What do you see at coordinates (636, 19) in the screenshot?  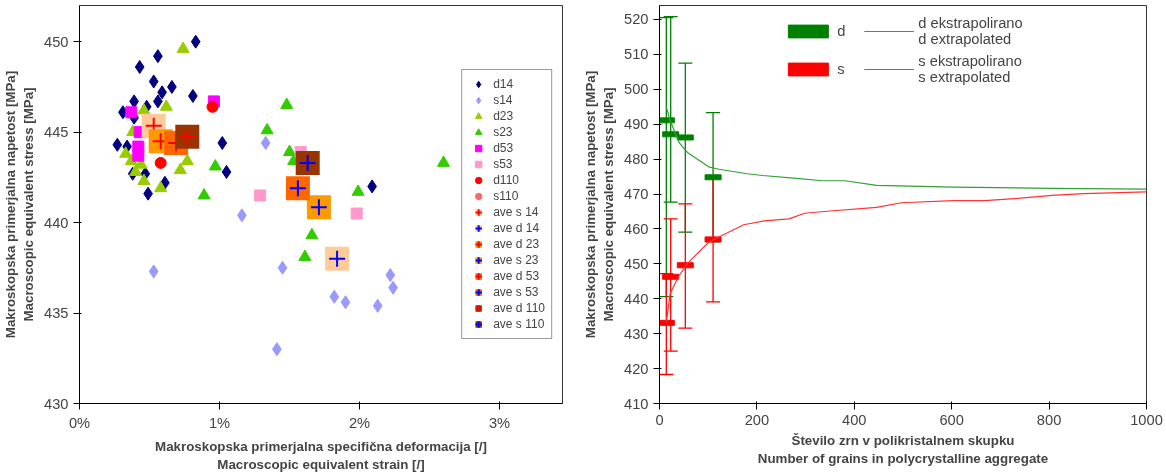 I see `y-tick-label: 520` at bounding box center [636, 19].